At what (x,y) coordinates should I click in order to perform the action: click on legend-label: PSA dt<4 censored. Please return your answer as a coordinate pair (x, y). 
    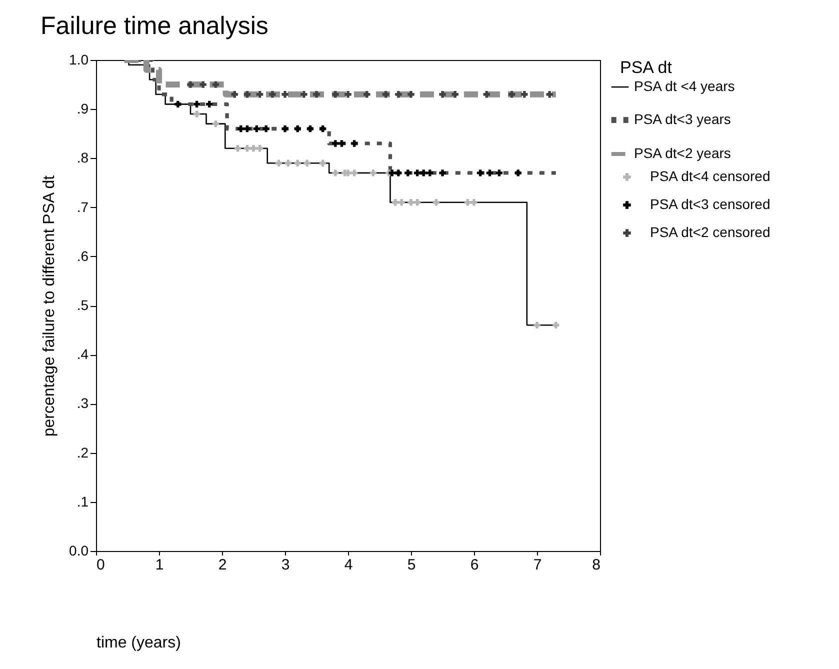
    Looking at the image, I should click on (710, 176).